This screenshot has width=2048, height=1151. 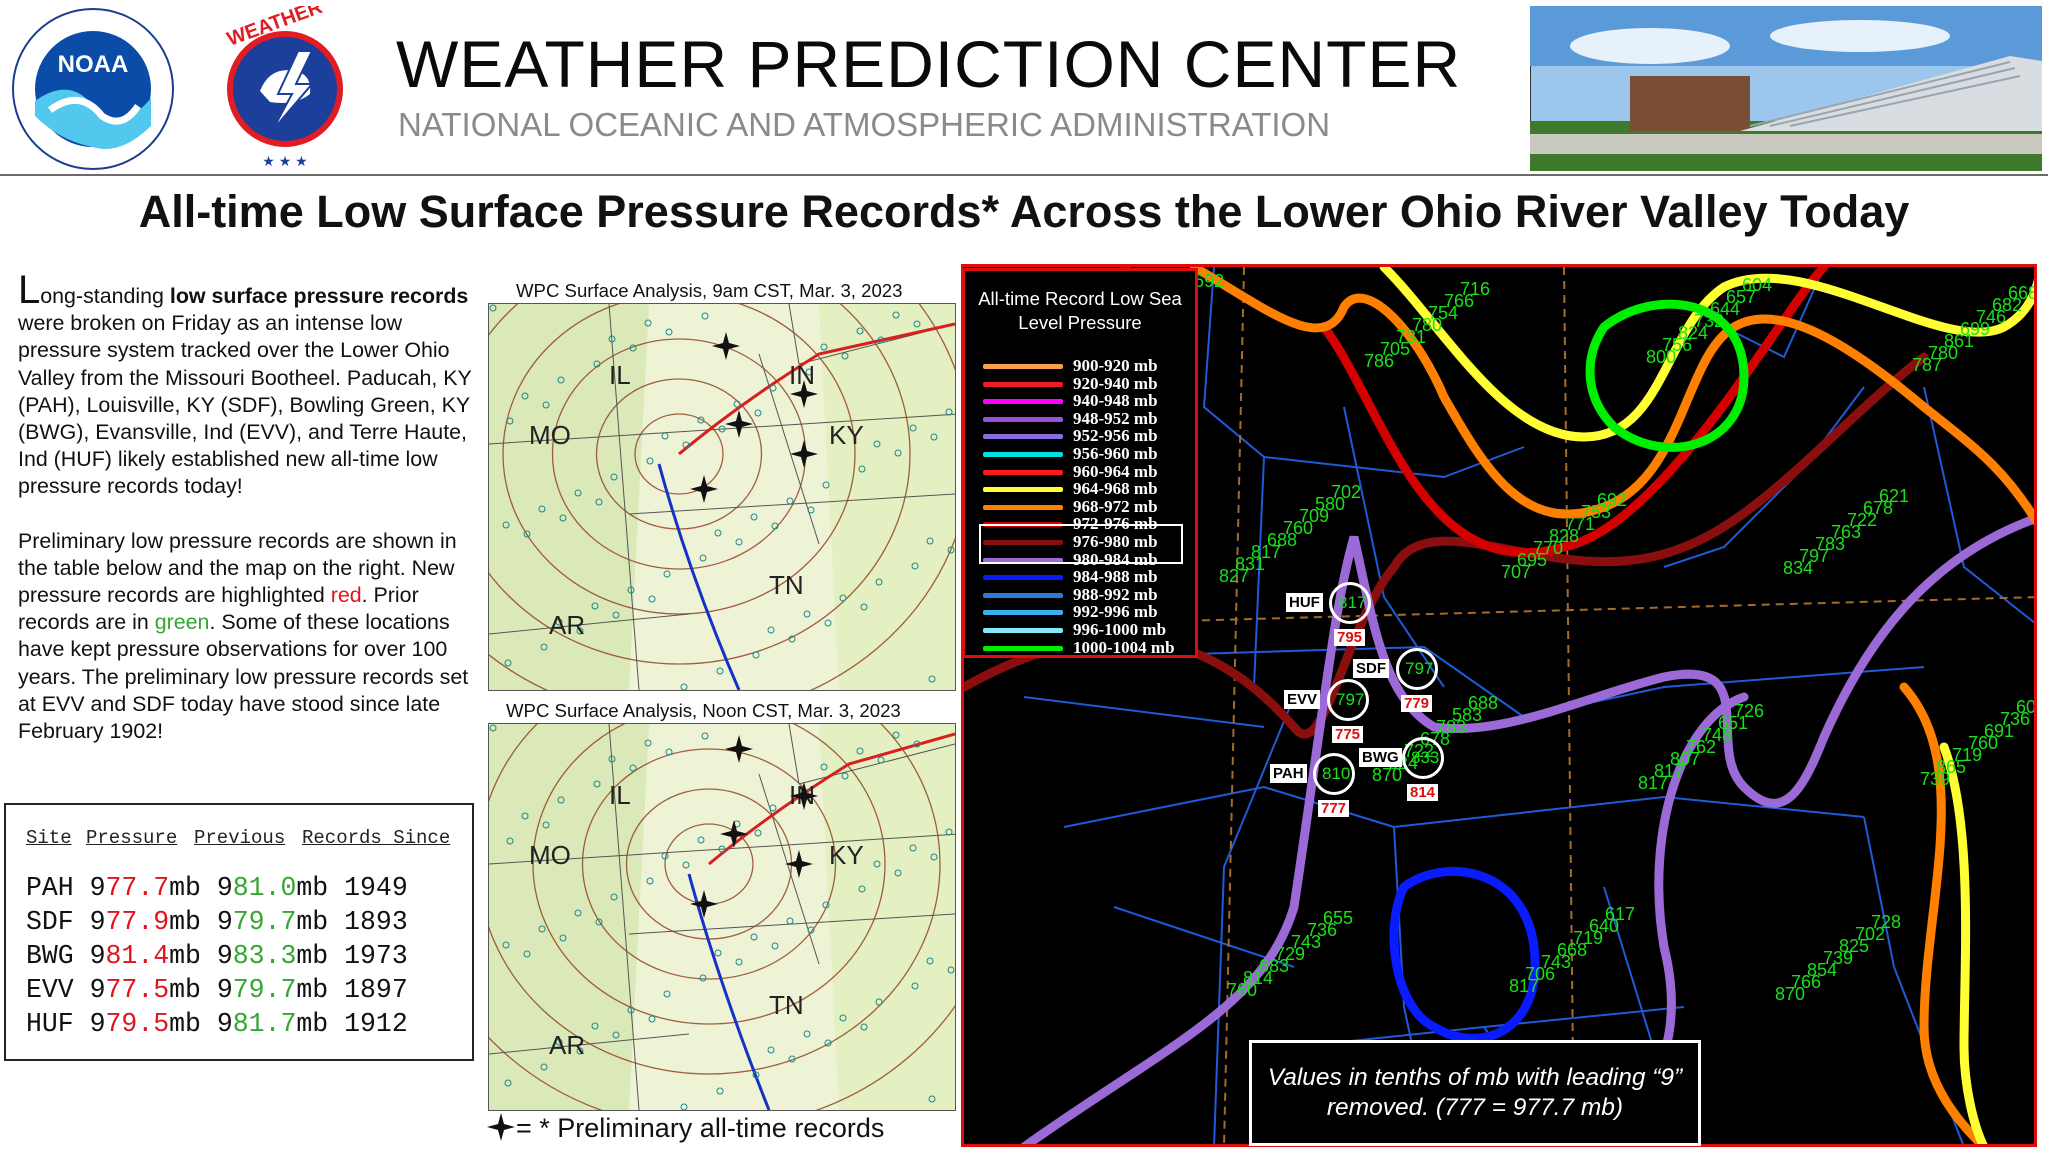 I want to click on cell-prev-val: 83.3, so click(x=264, y=956).